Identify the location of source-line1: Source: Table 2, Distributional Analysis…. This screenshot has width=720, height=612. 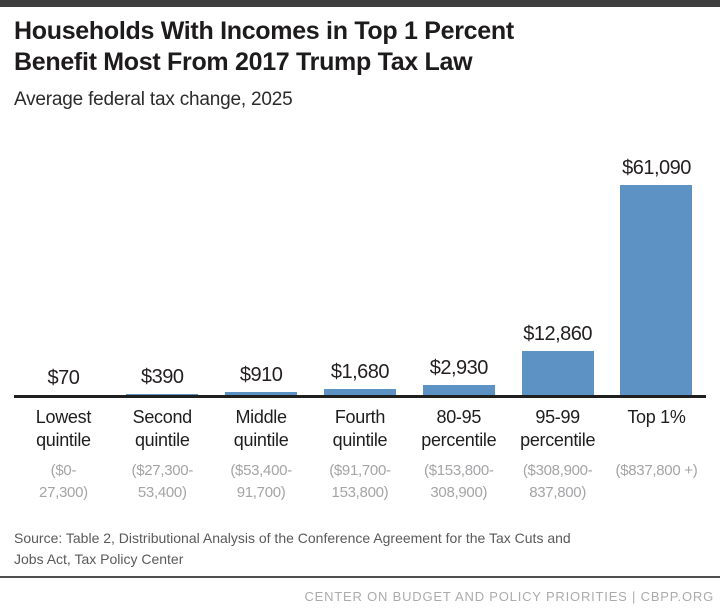
(292, 538).